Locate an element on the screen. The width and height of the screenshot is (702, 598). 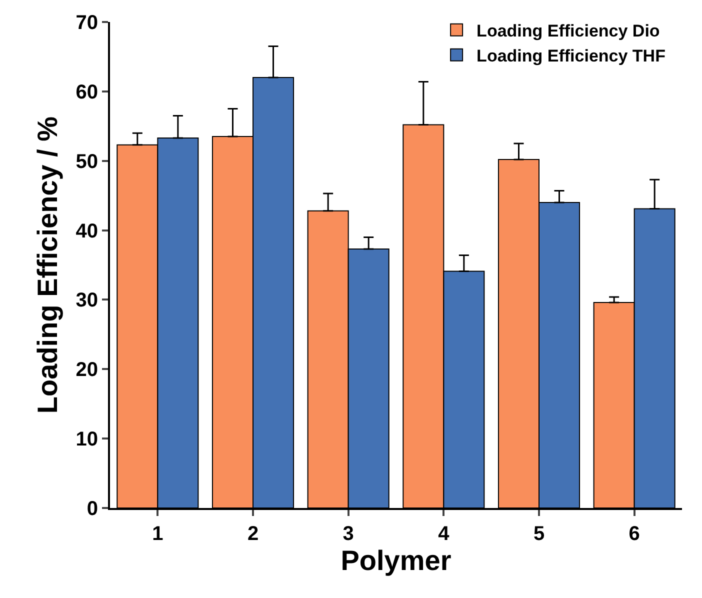
x-tick-label: 6 is located at coordinates (634, 534).